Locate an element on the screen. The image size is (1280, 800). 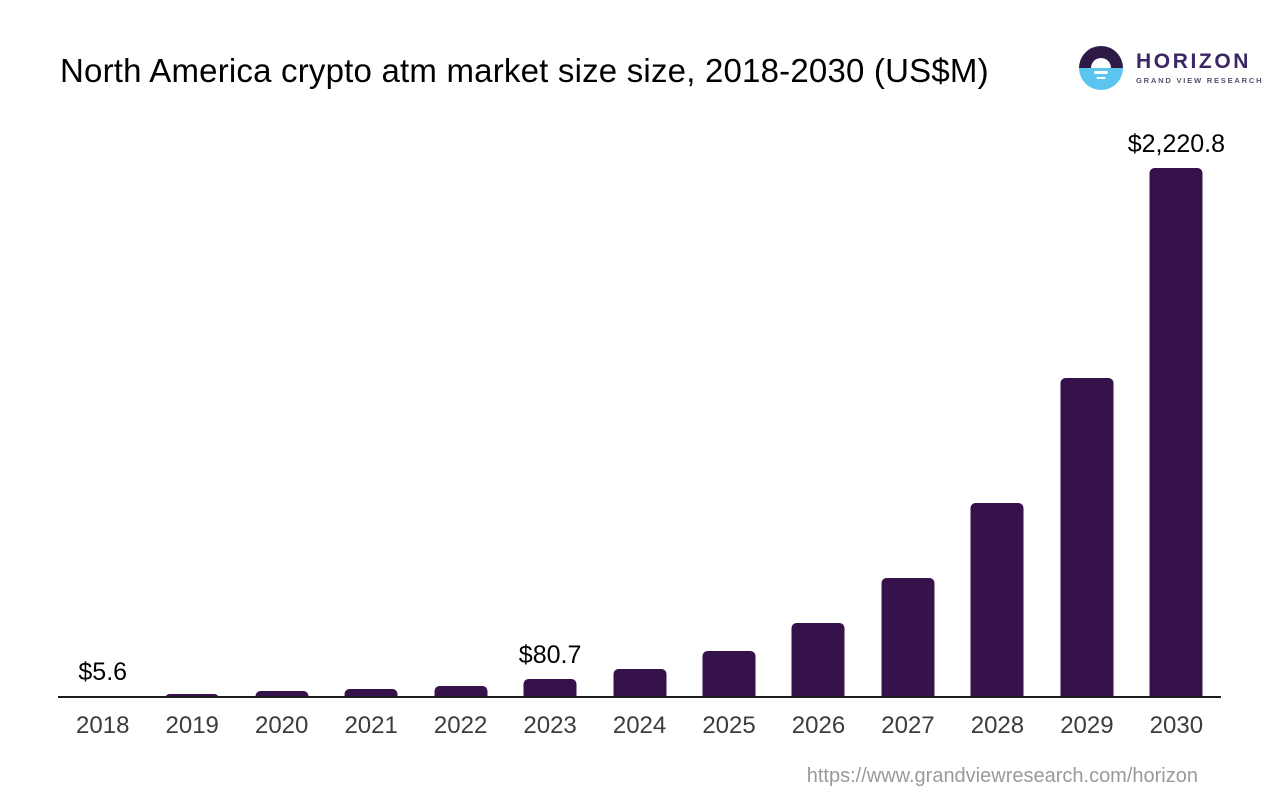
horizon-logo-icon is located at coordinates (1101, 68).